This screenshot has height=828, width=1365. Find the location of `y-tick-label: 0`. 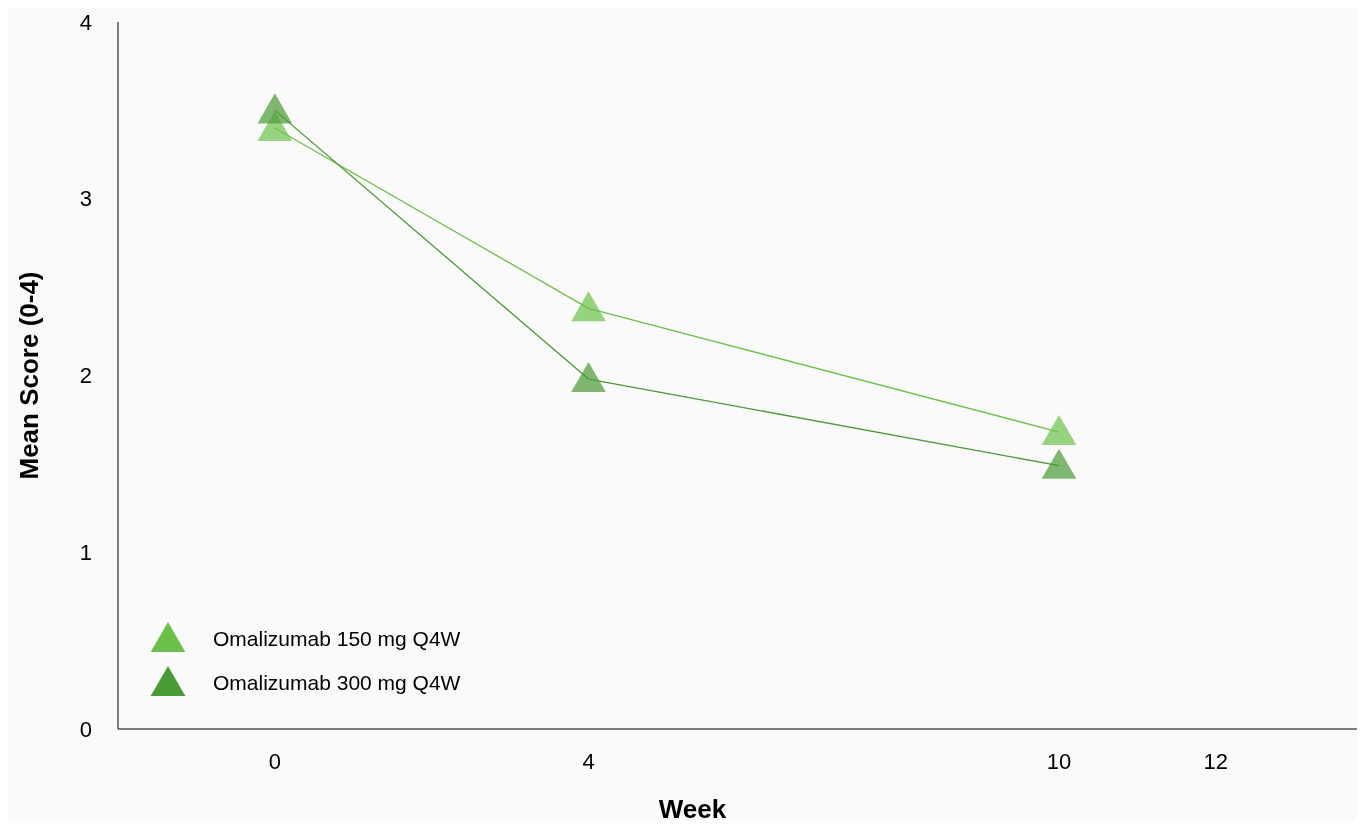

y-tick-label: 0 is located at coordinates (85, 729).